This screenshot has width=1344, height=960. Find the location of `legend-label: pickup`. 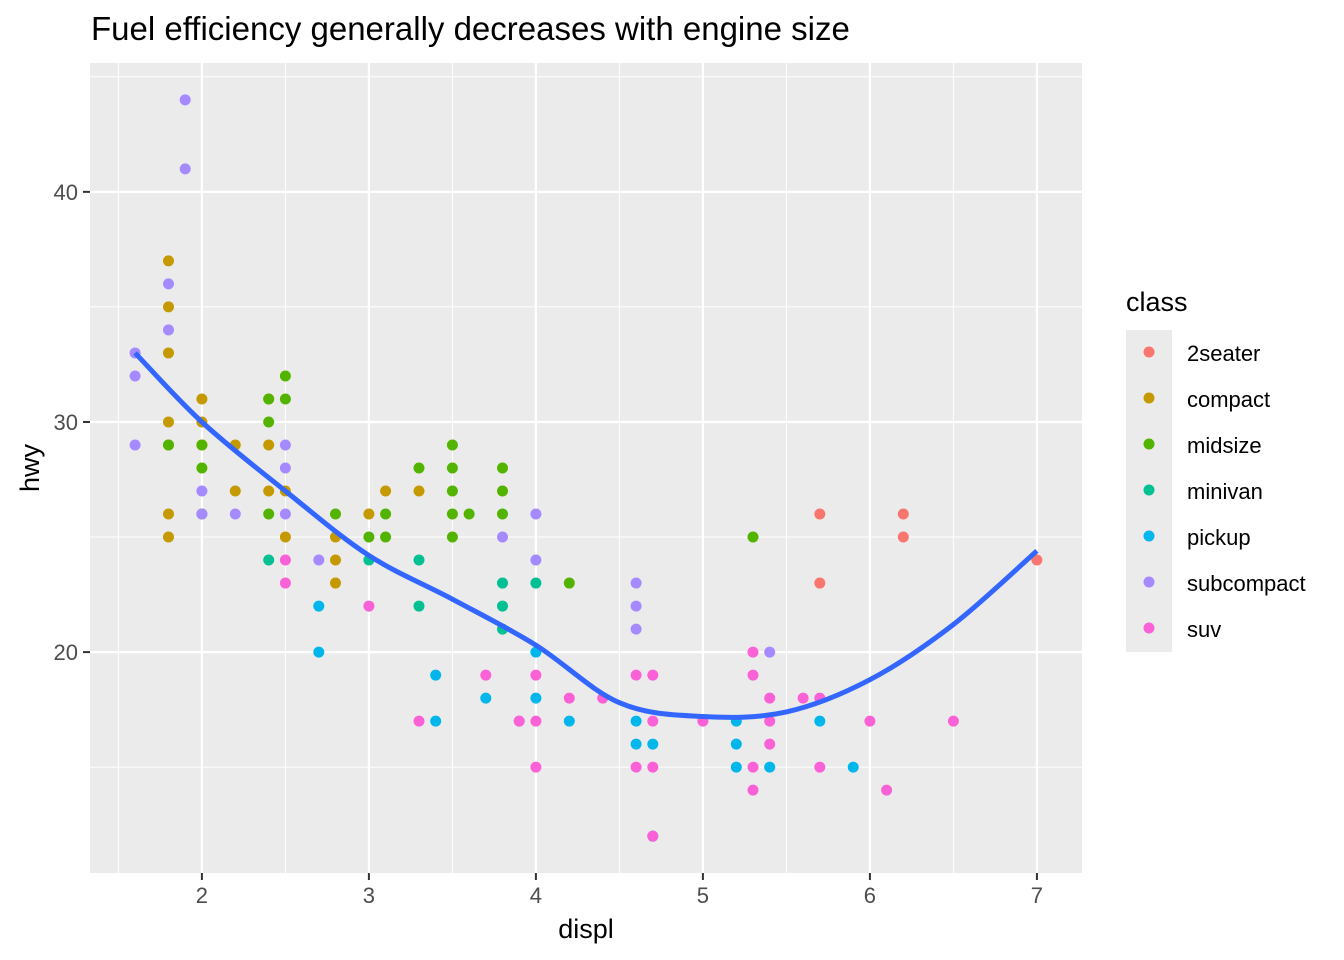

legend-label: pickup is located at coordinates (1219, 537).